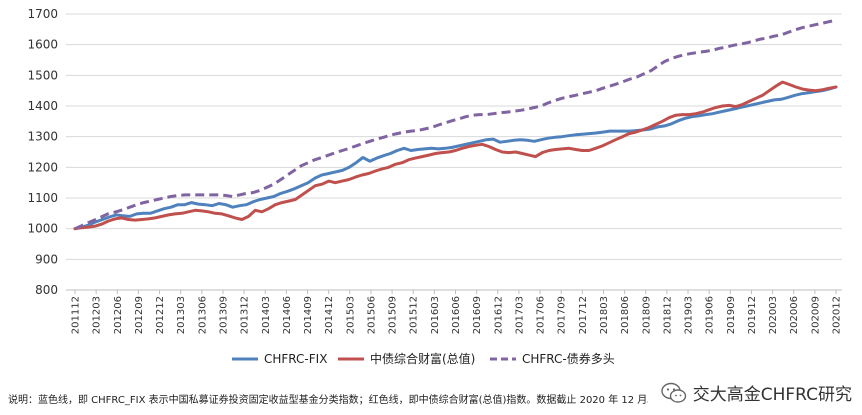 The width and height of the screenshot is (862, 415). Describe the element at coordinates (76, 315) in the screenshot. I see `x-tick-label: 201112` at that location.